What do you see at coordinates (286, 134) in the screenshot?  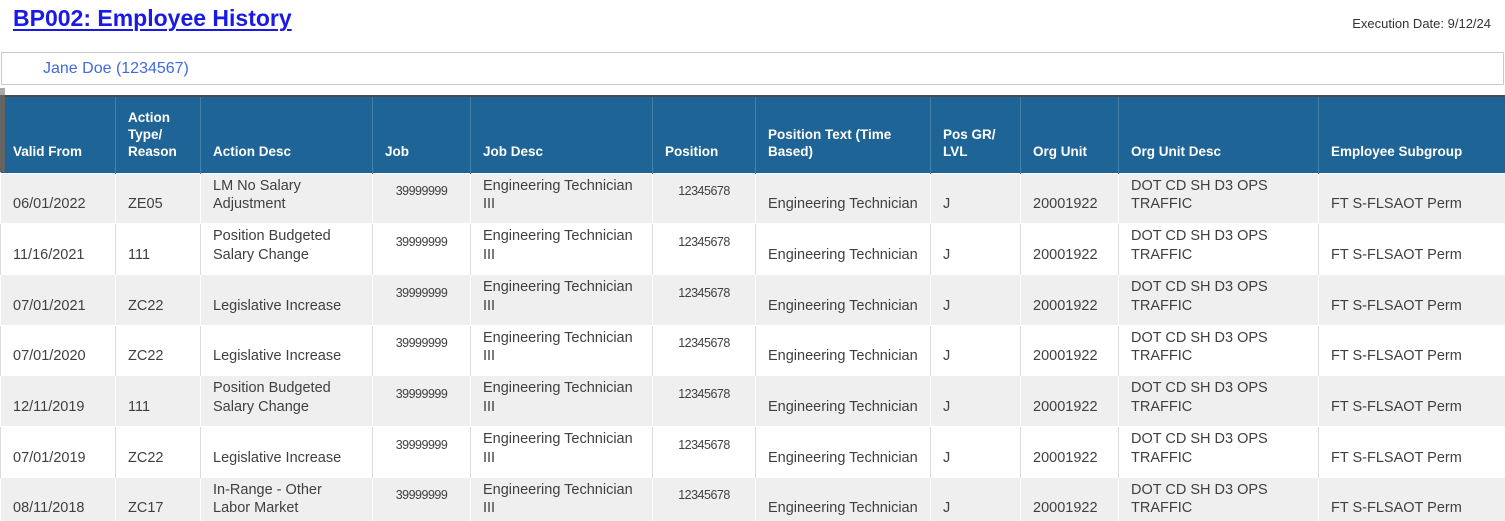 I see `column-header-action-desc: Action Desc` at bounding box center [286, 134].